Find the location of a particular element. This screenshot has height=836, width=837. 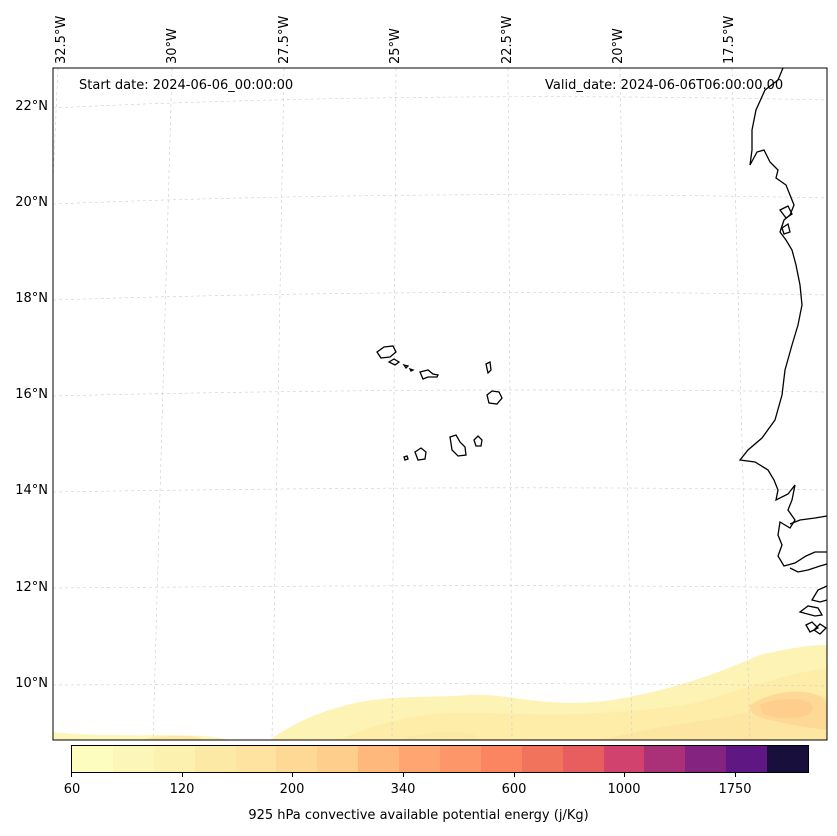

lat-label-18n: 18°N is located at coordinates (31, 298).